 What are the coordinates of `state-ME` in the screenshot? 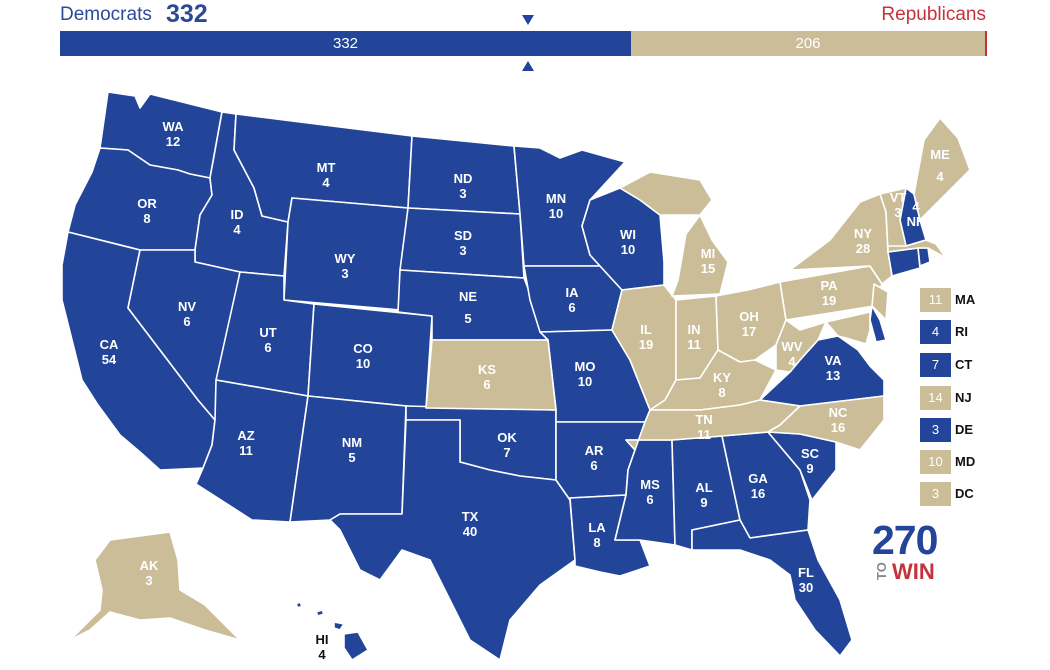 It's located at (942, 169).